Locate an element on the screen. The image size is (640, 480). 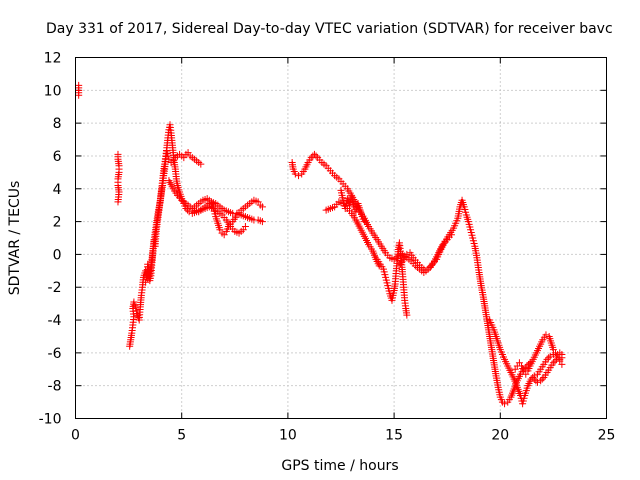
series-sat-l is located at coordinates (526, 362).